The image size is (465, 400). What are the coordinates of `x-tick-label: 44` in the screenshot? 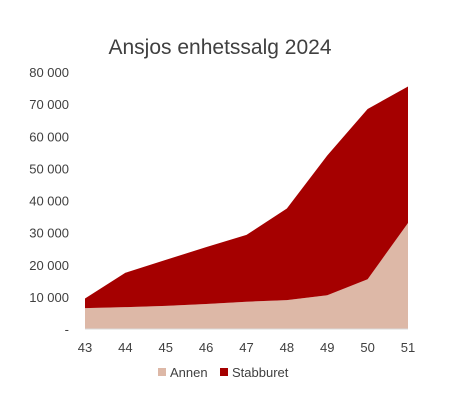 It's located at (125, 347).